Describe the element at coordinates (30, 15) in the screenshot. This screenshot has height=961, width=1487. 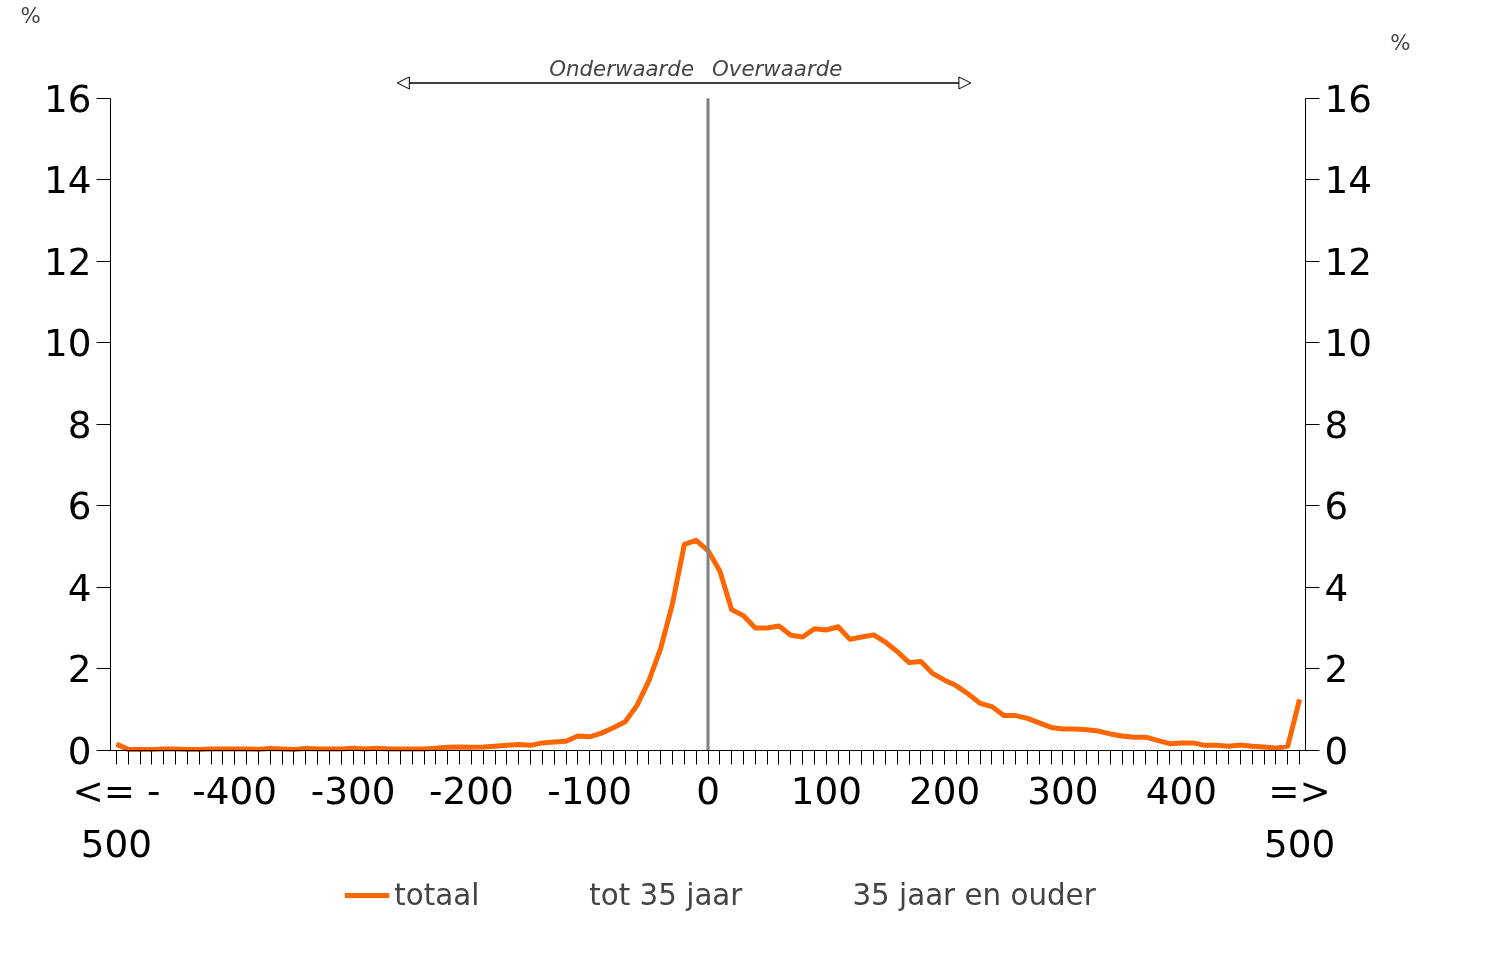
I see `y-axis-title: %` at that location.